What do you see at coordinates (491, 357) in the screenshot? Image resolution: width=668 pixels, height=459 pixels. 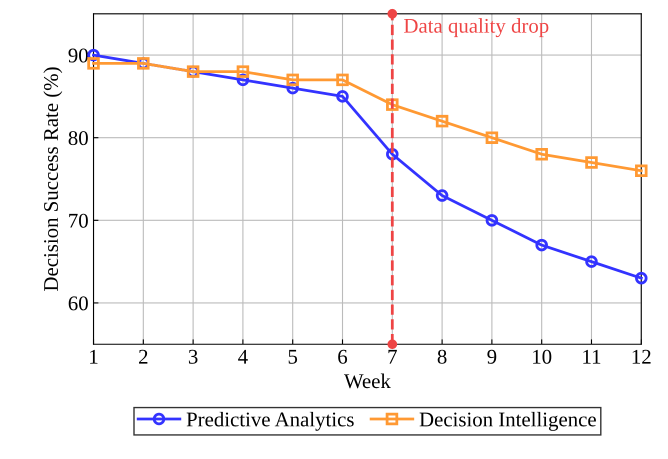 I see `x-tick-label: 9` at bounding box center [491, 357].